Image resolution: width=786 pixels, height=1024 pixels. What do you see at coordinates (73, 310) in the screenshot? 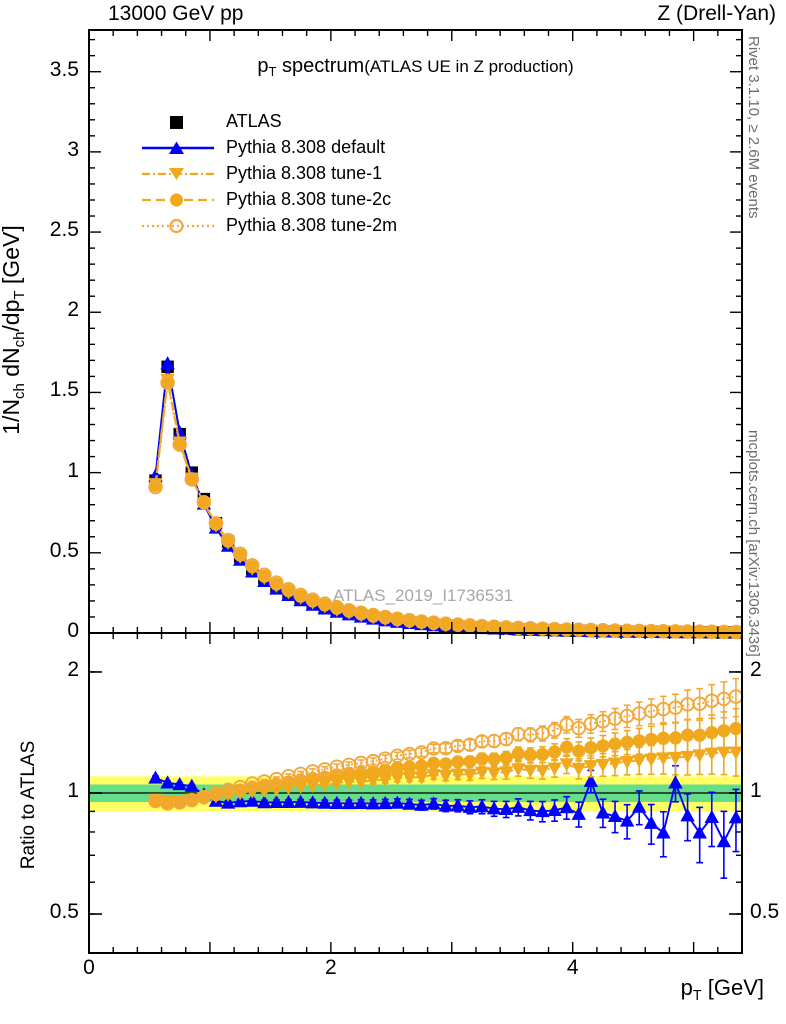
I see `y-tick-label-main-2: 2` at bounding box center [73, 310].